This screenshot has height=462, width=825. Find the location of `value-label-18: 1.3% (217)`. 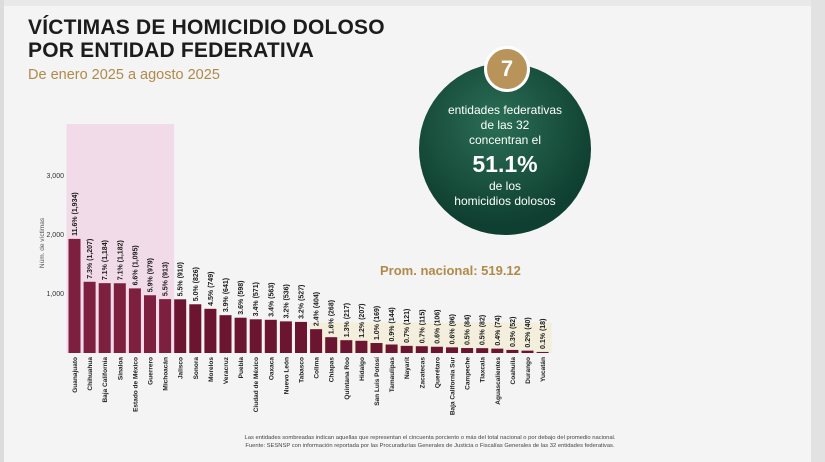

value-label-18: 1.3% (217) is located at coordinates (347, 320).